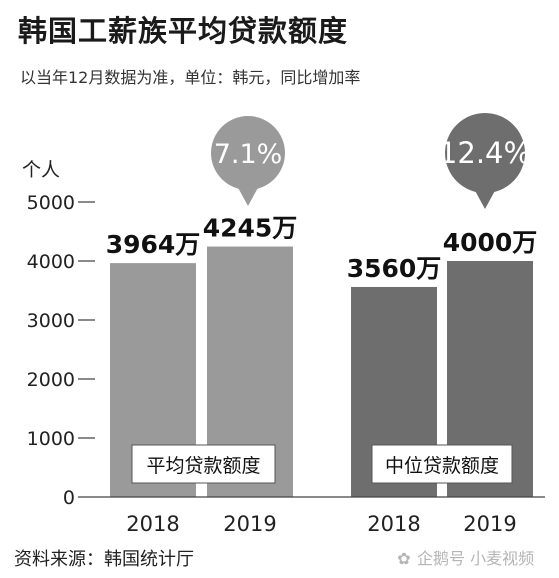  I want to click on watermark: ✿ 企鹅号 小麦视频, so click(464, 557).